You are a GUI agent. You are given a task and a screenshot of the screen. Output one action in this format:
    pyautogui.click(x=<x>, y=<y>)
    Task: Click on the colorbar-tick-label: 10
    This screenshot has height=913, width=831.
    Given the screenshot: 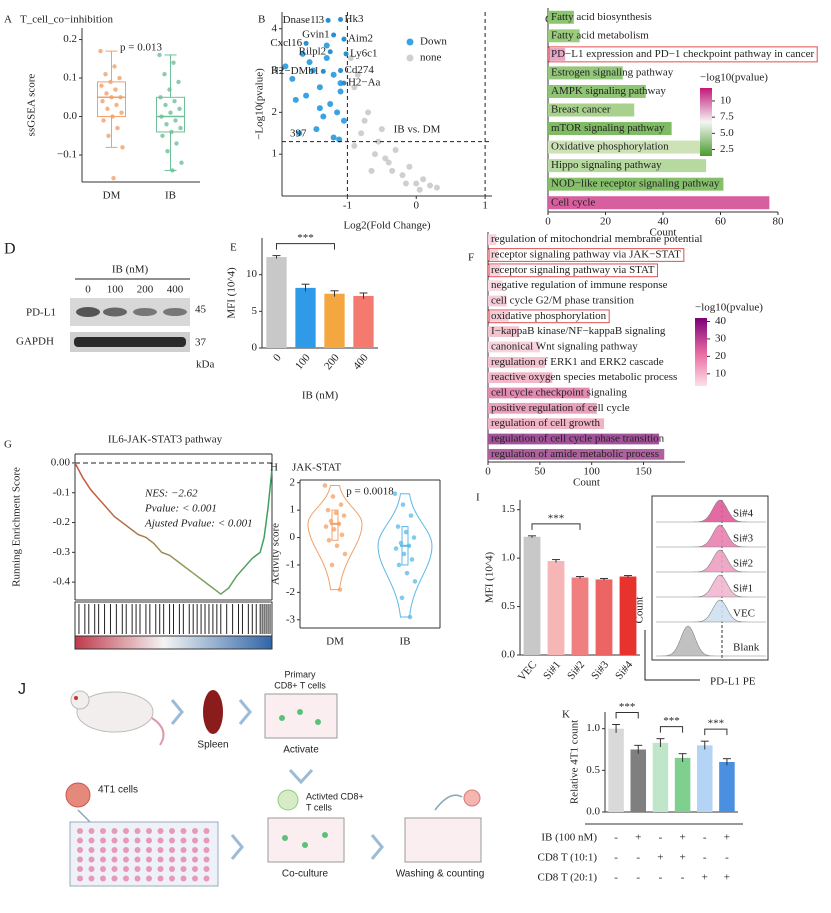 What is the action you would take?
    pyautogui.click(x=721, y=373)
    